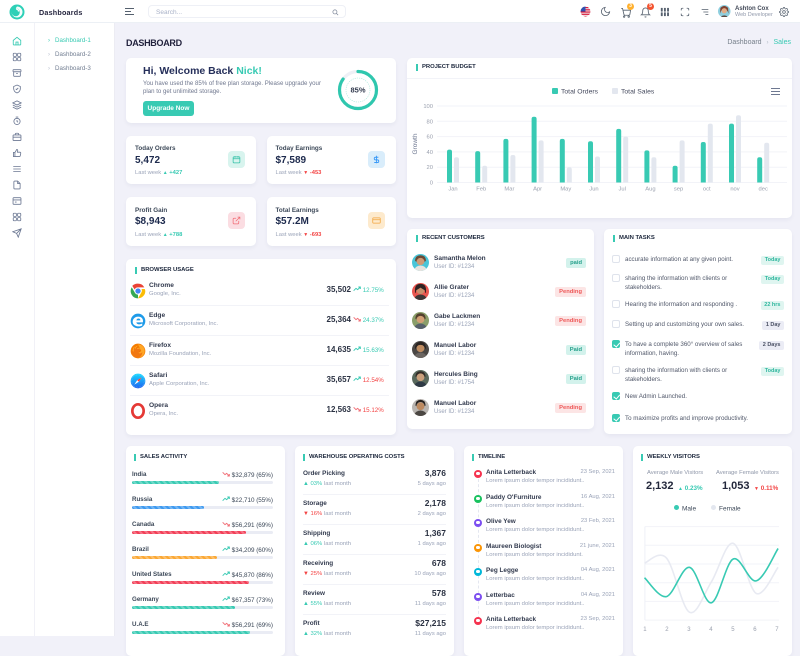  I want to click on svg-text: 2, so click(667, 630).